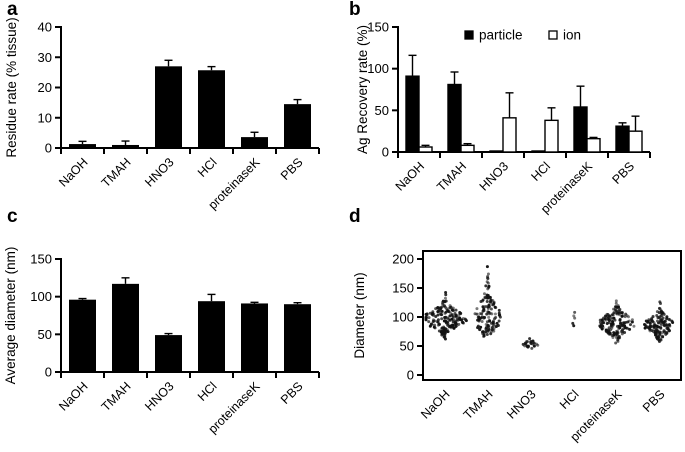 The width and height of the screenshot is (685, 452). Describe the element at coordinates (580, 129) in the screenshot. I see `bar-particle-proteinaseK` at that location.